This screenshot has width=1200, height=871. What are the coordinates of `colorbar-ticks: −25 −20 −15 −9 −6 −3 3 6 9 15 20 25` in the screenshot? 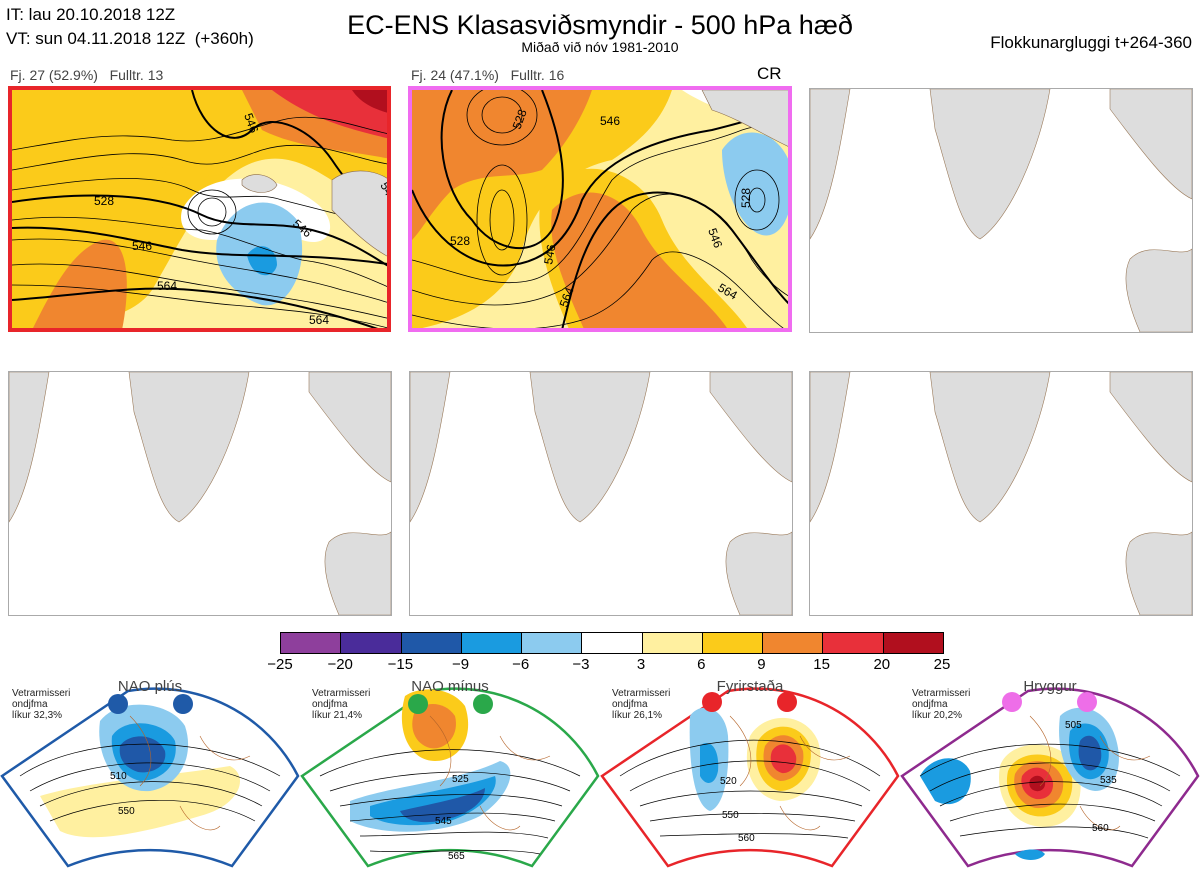 It's located at (608, 665).